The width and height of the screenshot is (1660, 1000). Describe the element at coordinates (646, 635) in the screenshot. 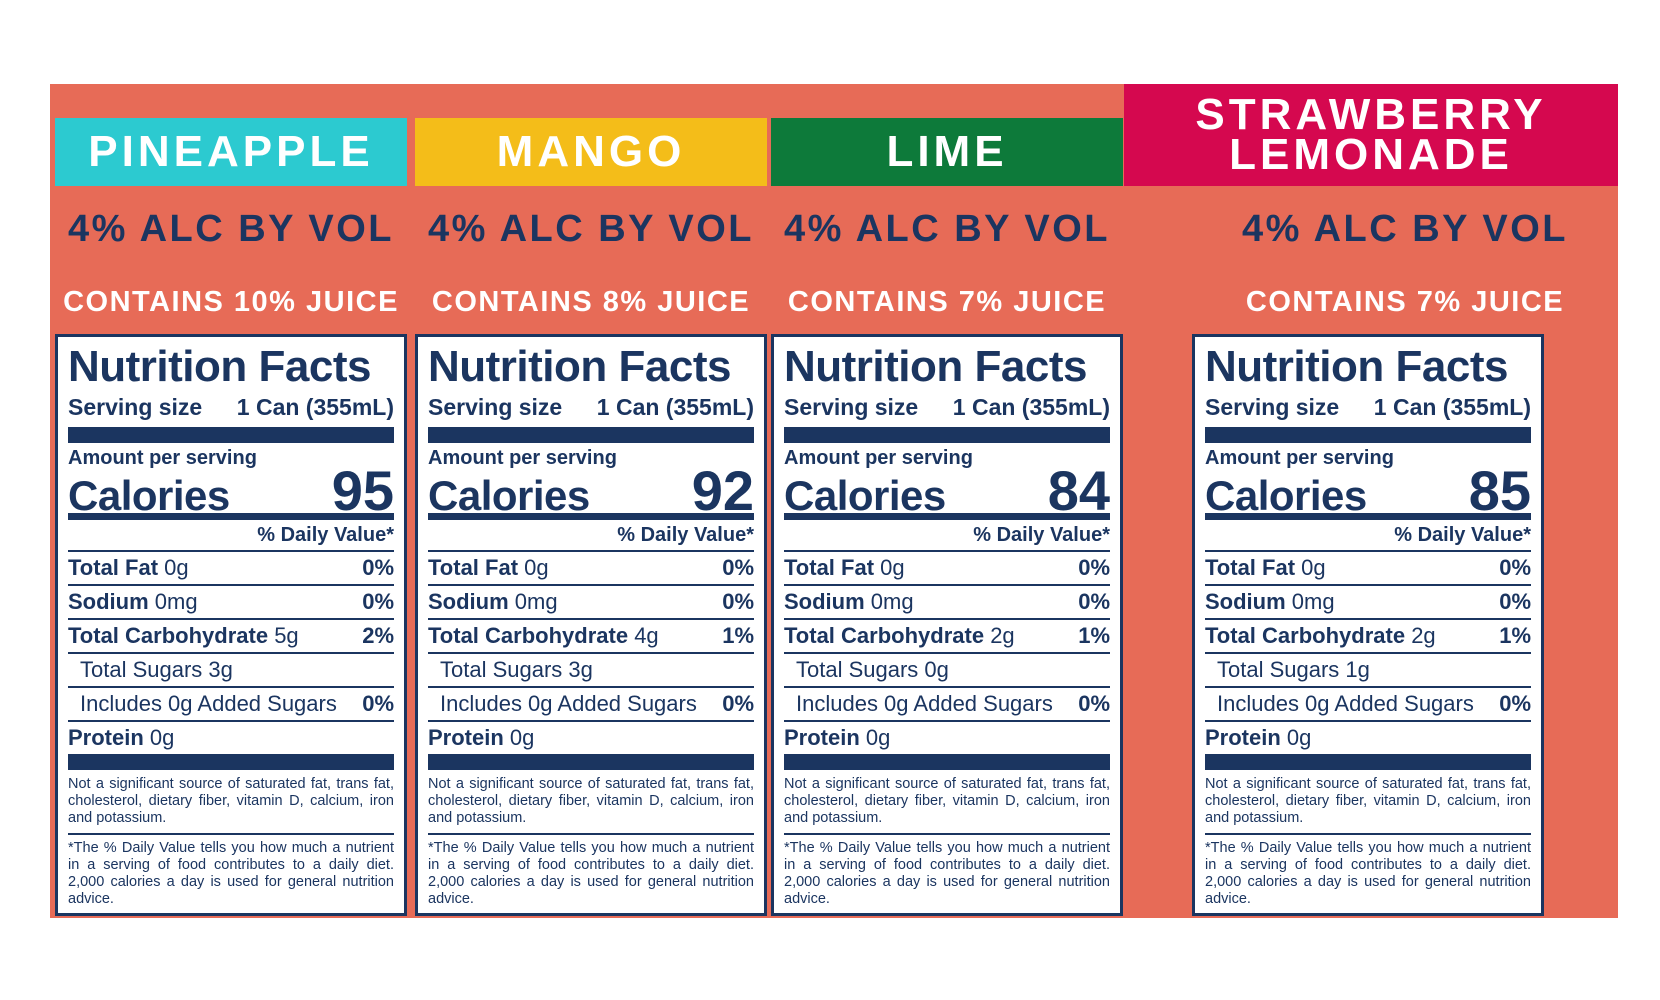

I see `total-carbohydrate-amount: 4g` at that location.